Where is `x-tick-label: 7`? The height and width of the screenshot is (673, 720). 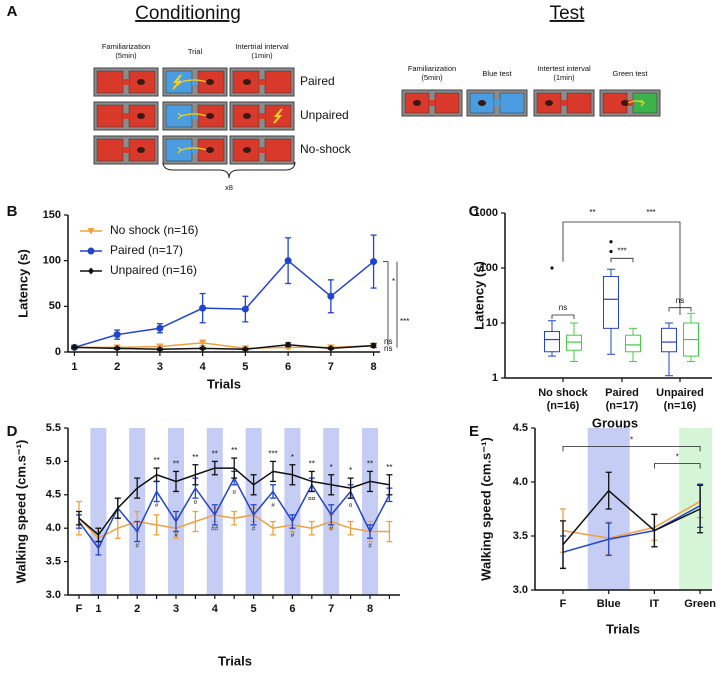
x-tick-label: 7 is located at coordinates (331, 367).